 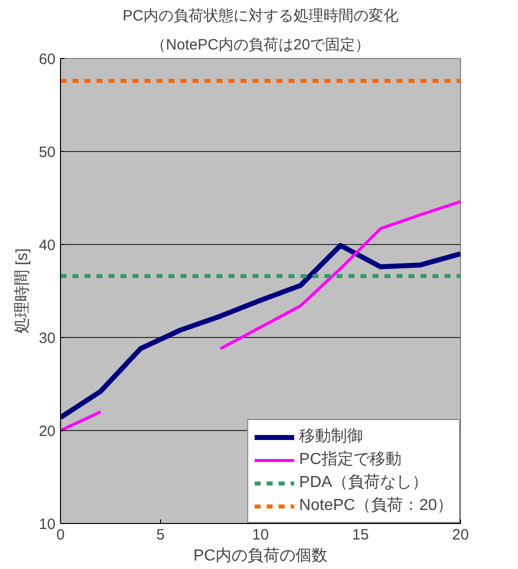 I want to click on y-tick-label: 10, so click(x=47, y=524).